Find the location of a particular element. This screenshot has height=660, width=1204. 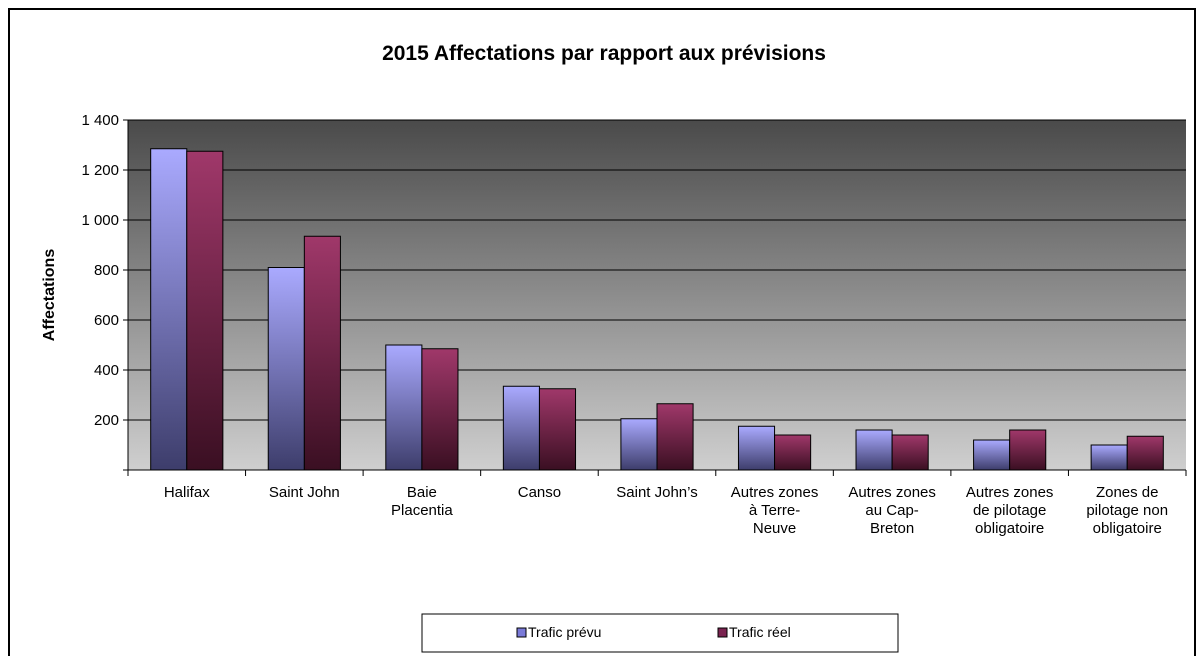

y-tick-label: 1 200 is located at coordinates (100, 170).